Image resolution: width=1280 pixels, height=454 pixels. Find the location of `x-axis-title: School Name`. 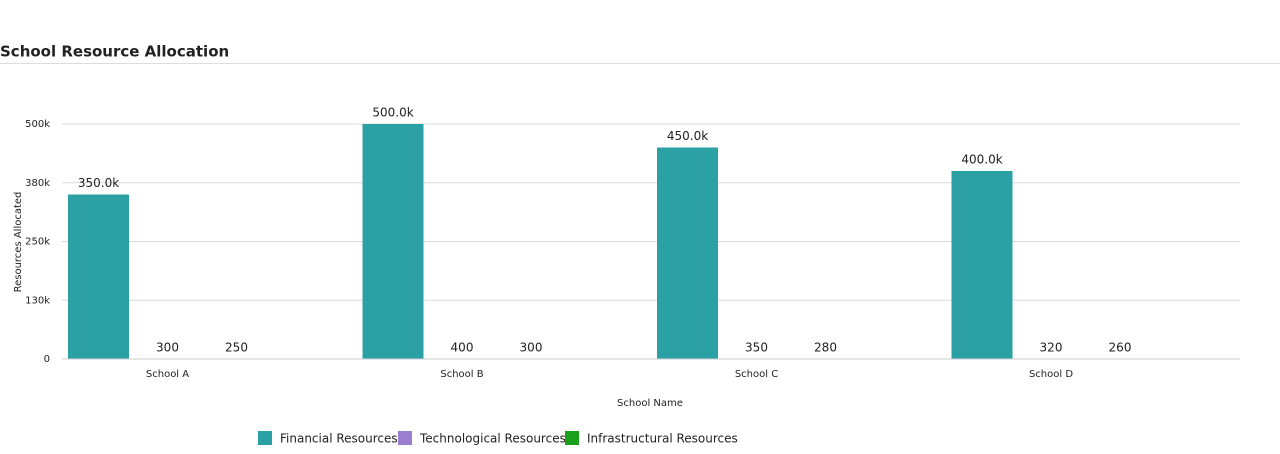

x-axis-title: School Name is located at coordinates (650, 403).